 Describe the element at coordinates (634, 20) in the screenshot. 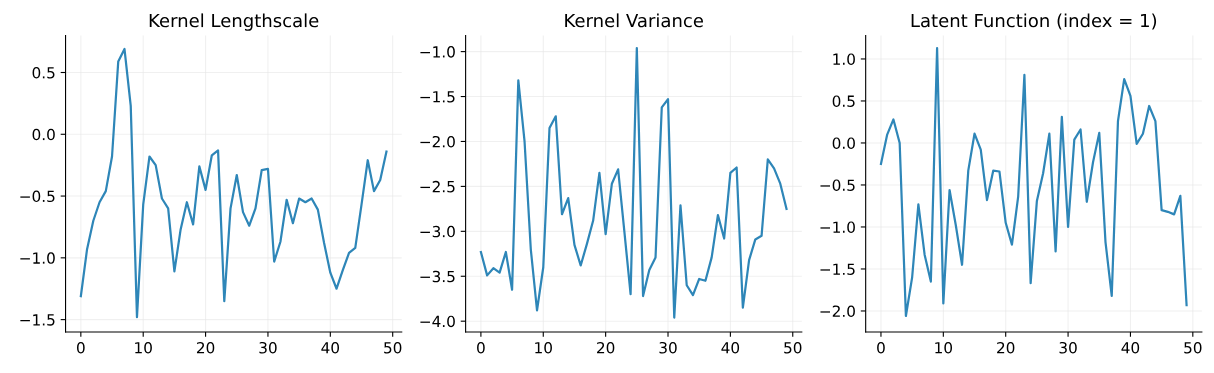

I see `chart-title: Kernel Variance` at that location.